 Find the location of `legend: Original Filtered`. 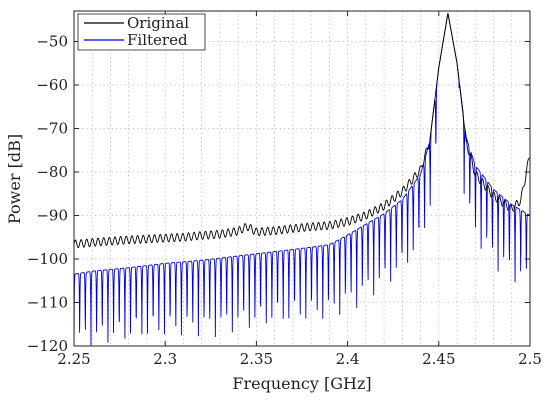

legend: Original Filtered is located at coordinates (141, 32).